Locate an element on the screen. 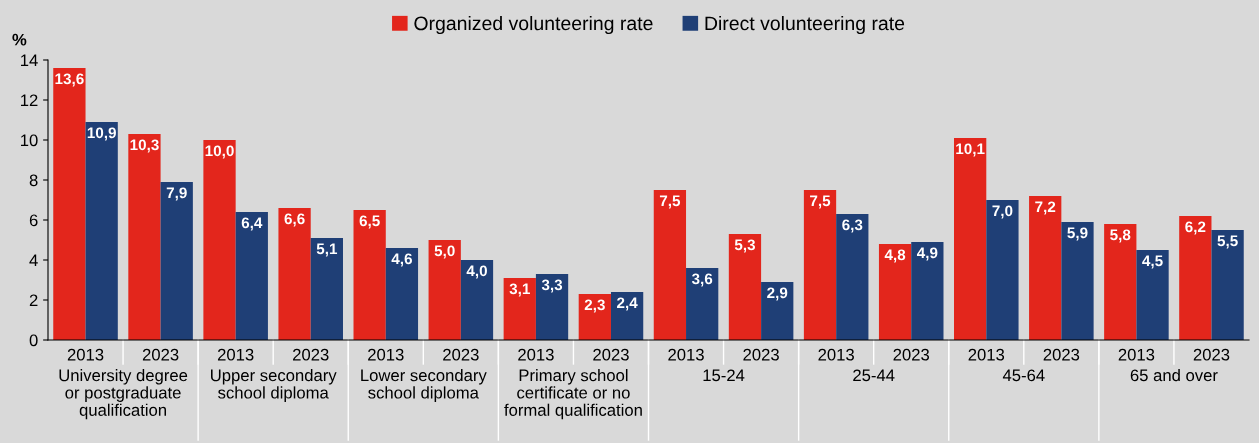  data-label: 6,6 is located at coordinates (294, 220).